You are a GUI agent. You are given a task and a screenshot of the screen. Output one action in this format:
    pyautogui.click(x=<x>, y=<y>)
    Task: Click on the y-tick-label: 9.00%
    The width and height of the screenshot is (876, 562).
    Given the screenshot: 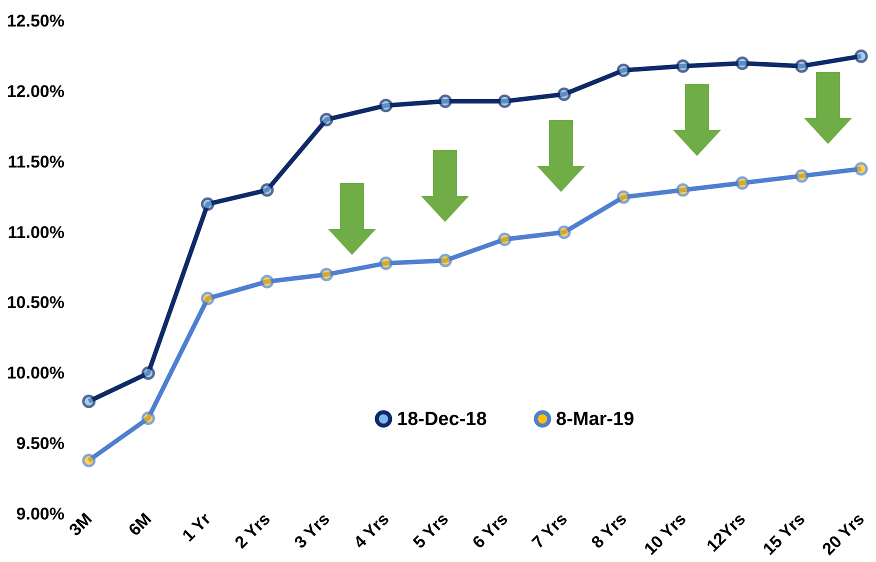 What is the action you would take?
    pyautogui.click(x=40, y=514)
    